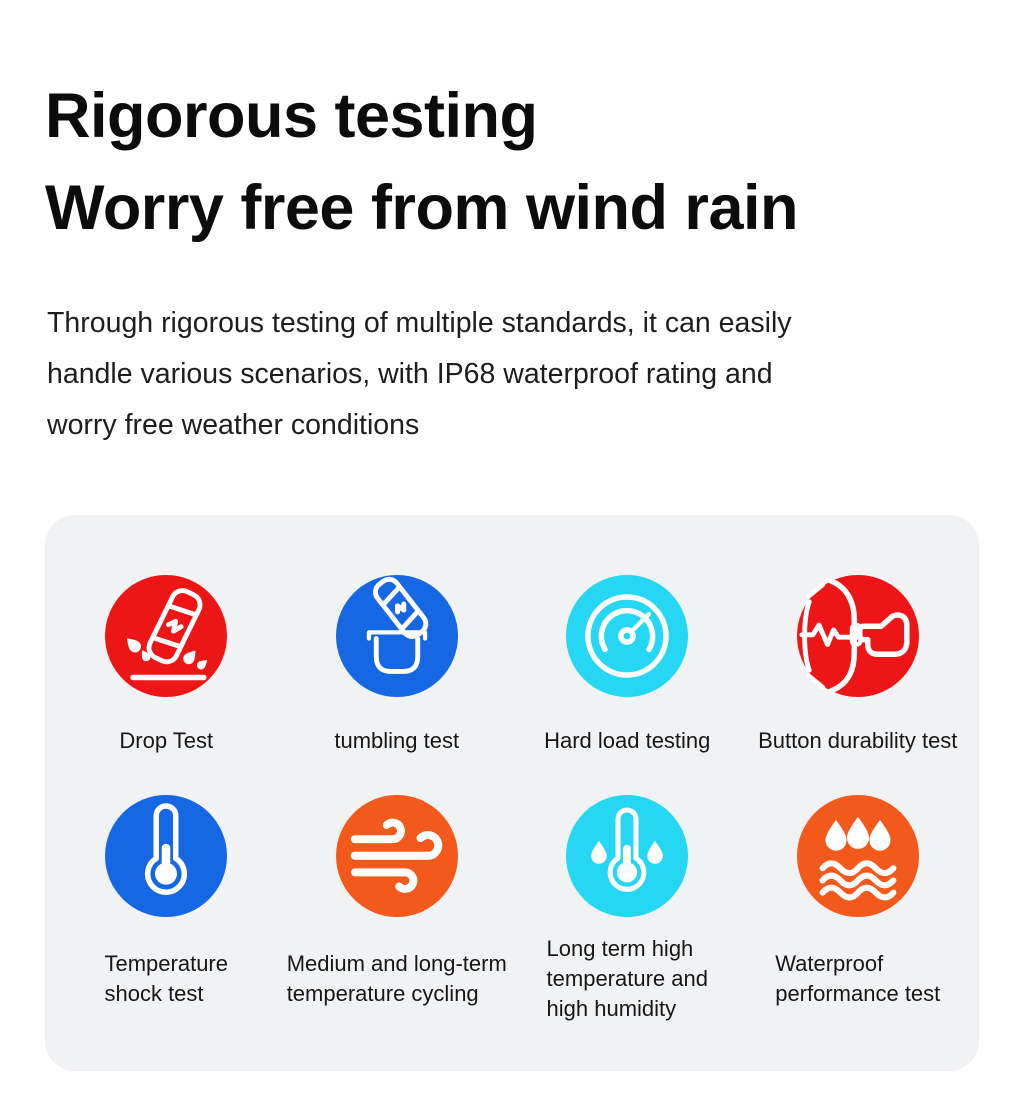 The width and height of the screenshot is (1024, 1111). I want to click on gauge-icon, so click(627, 636).